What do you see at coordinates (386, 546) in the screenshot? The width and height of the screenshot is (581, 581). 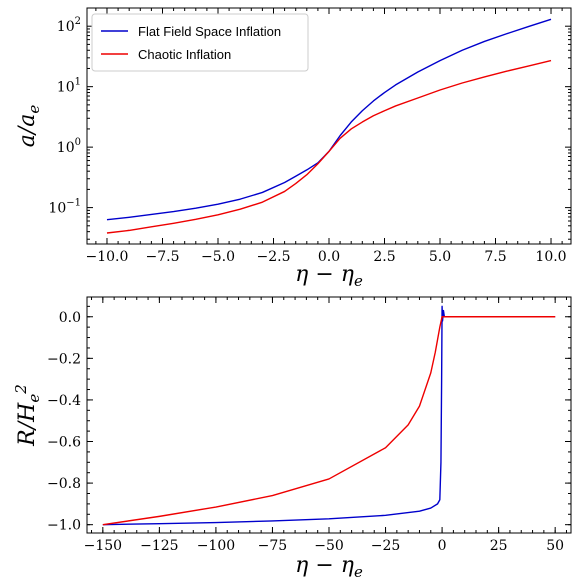 I see `x-tick-label: −25` at bounding box center [386, 546].